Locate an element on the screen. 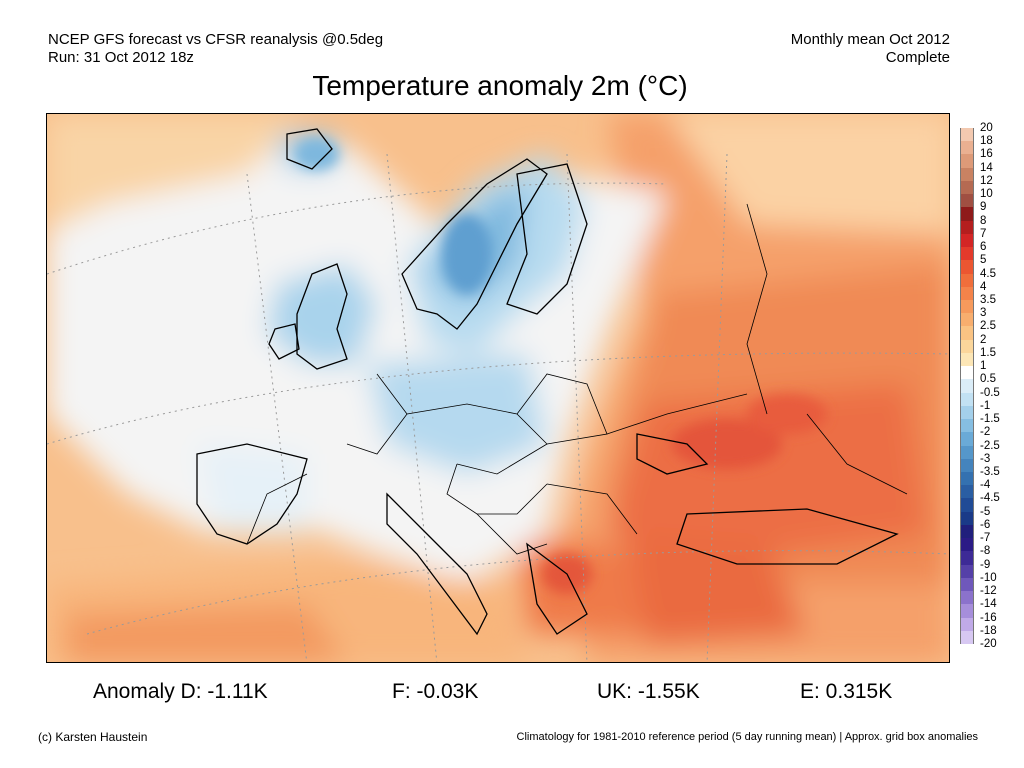 This screenshot has height=768, width=1024. colorbar-label: -1.5 is located at coordinates (990, 419).